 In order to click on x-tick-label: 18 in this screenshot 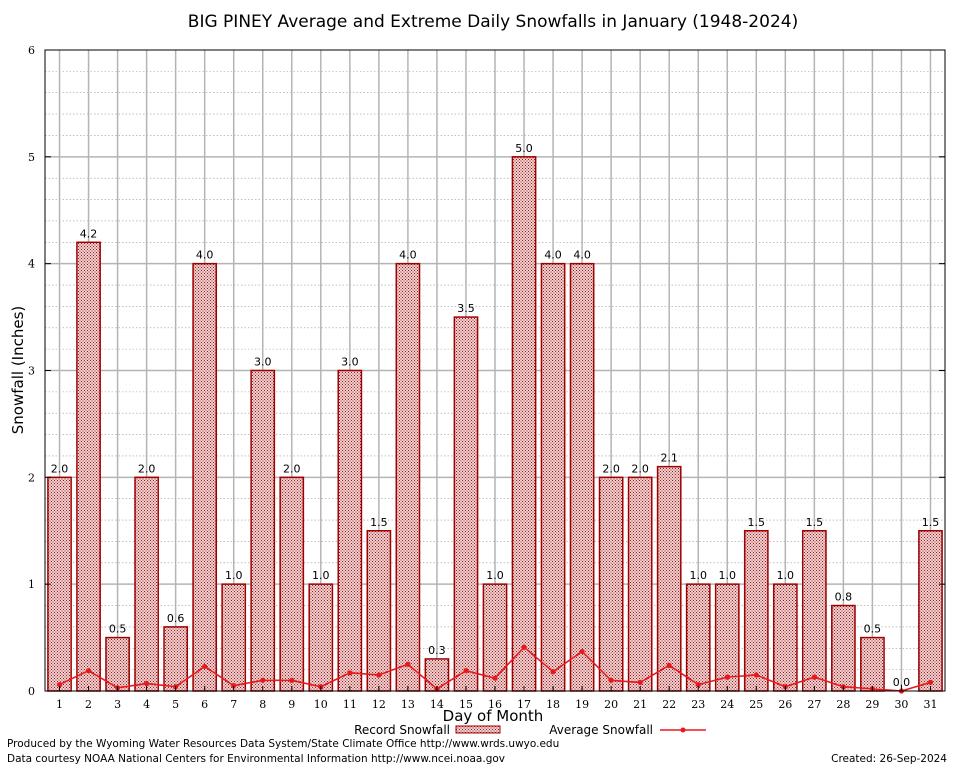, I will do `click(553, 704)`.